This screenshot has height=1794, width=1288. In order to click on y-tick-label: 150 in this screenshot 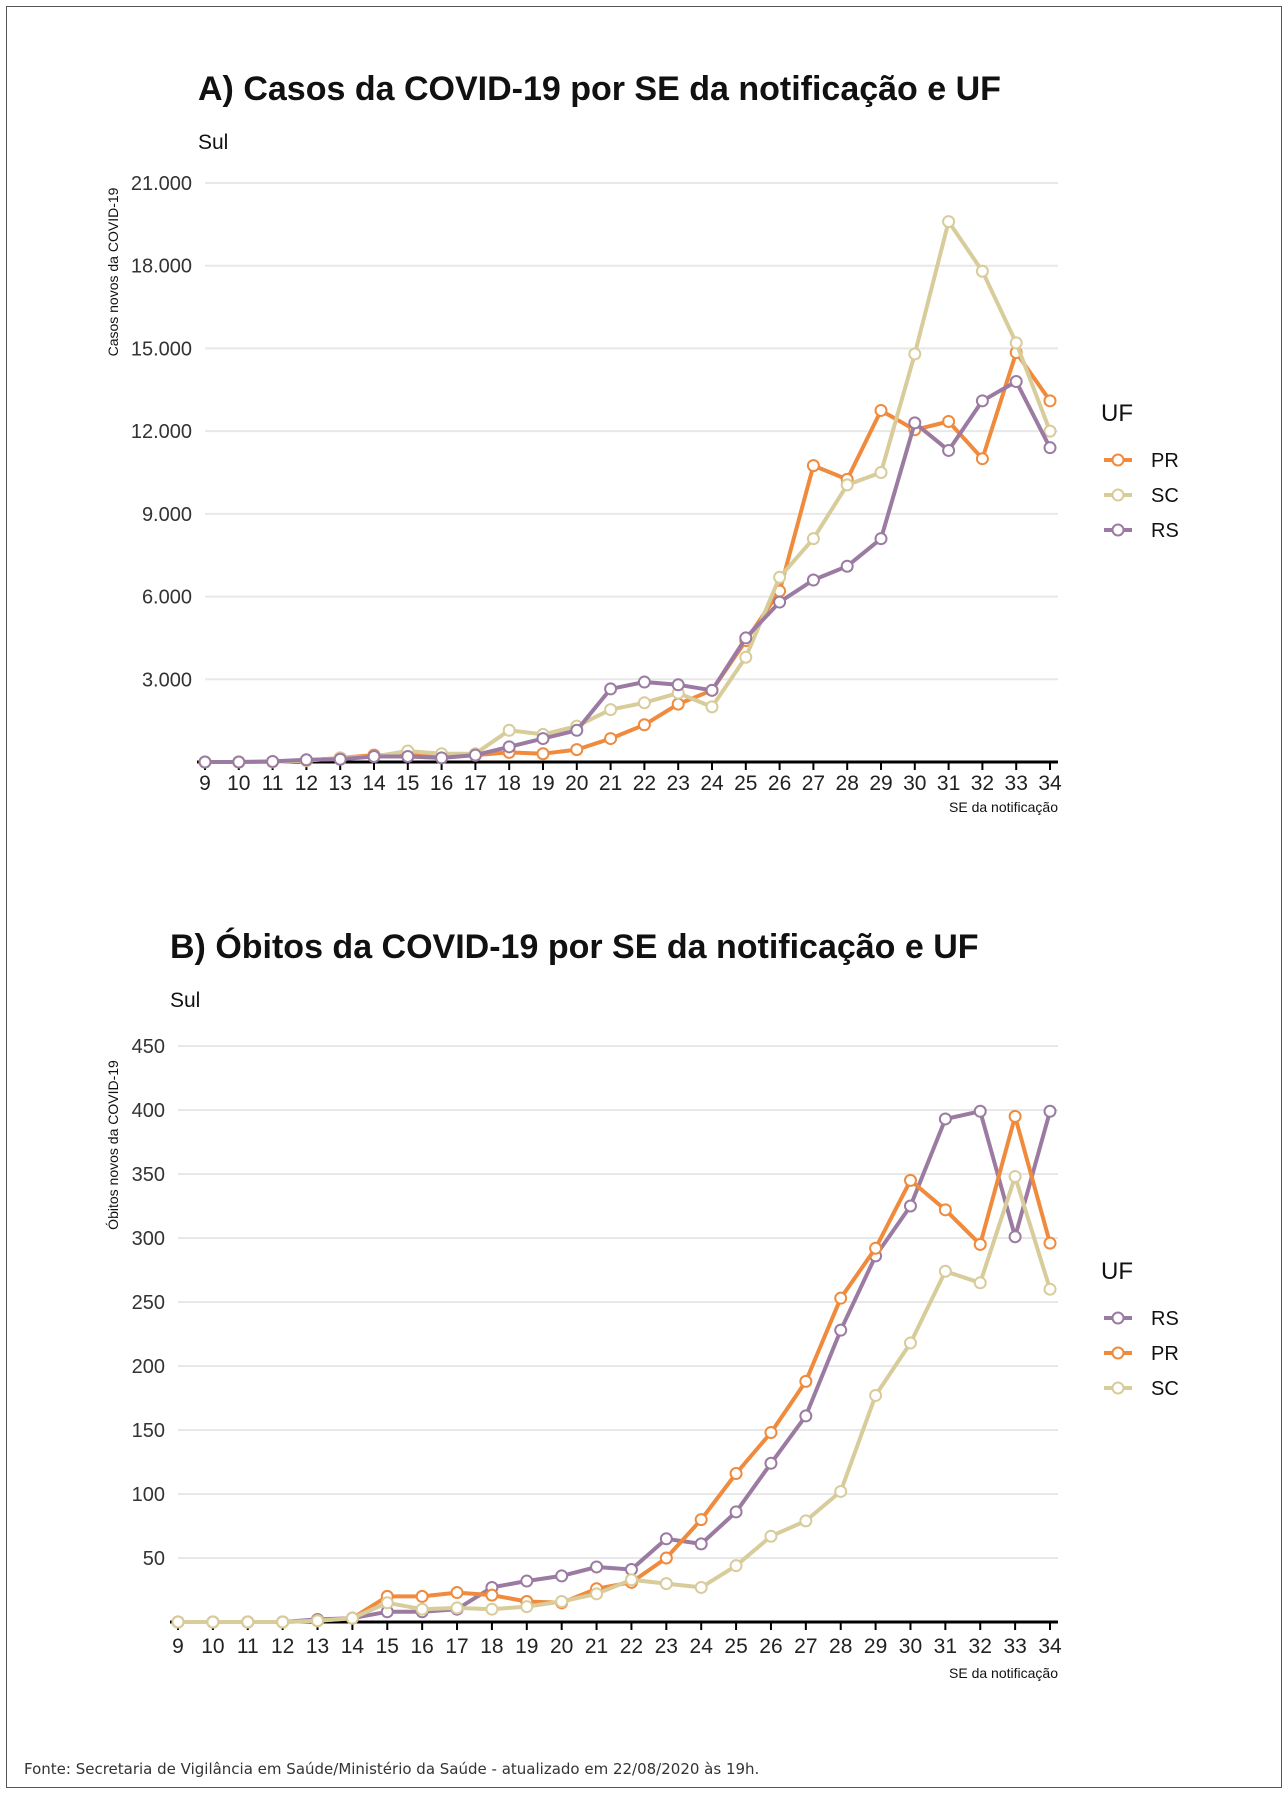, I will do `click(148, 1431)`.